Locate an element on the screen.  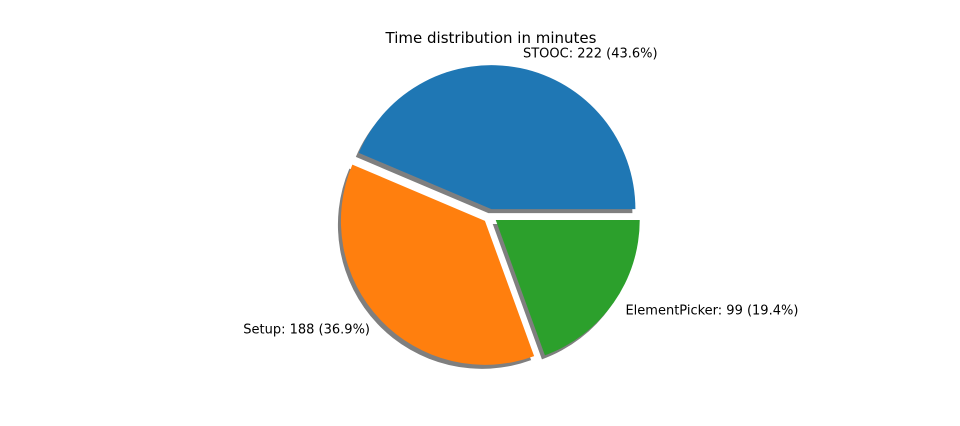
slice-label-elementpicker: ElementPicker: 99 (19.4%) is located at coordinates (711, 310).